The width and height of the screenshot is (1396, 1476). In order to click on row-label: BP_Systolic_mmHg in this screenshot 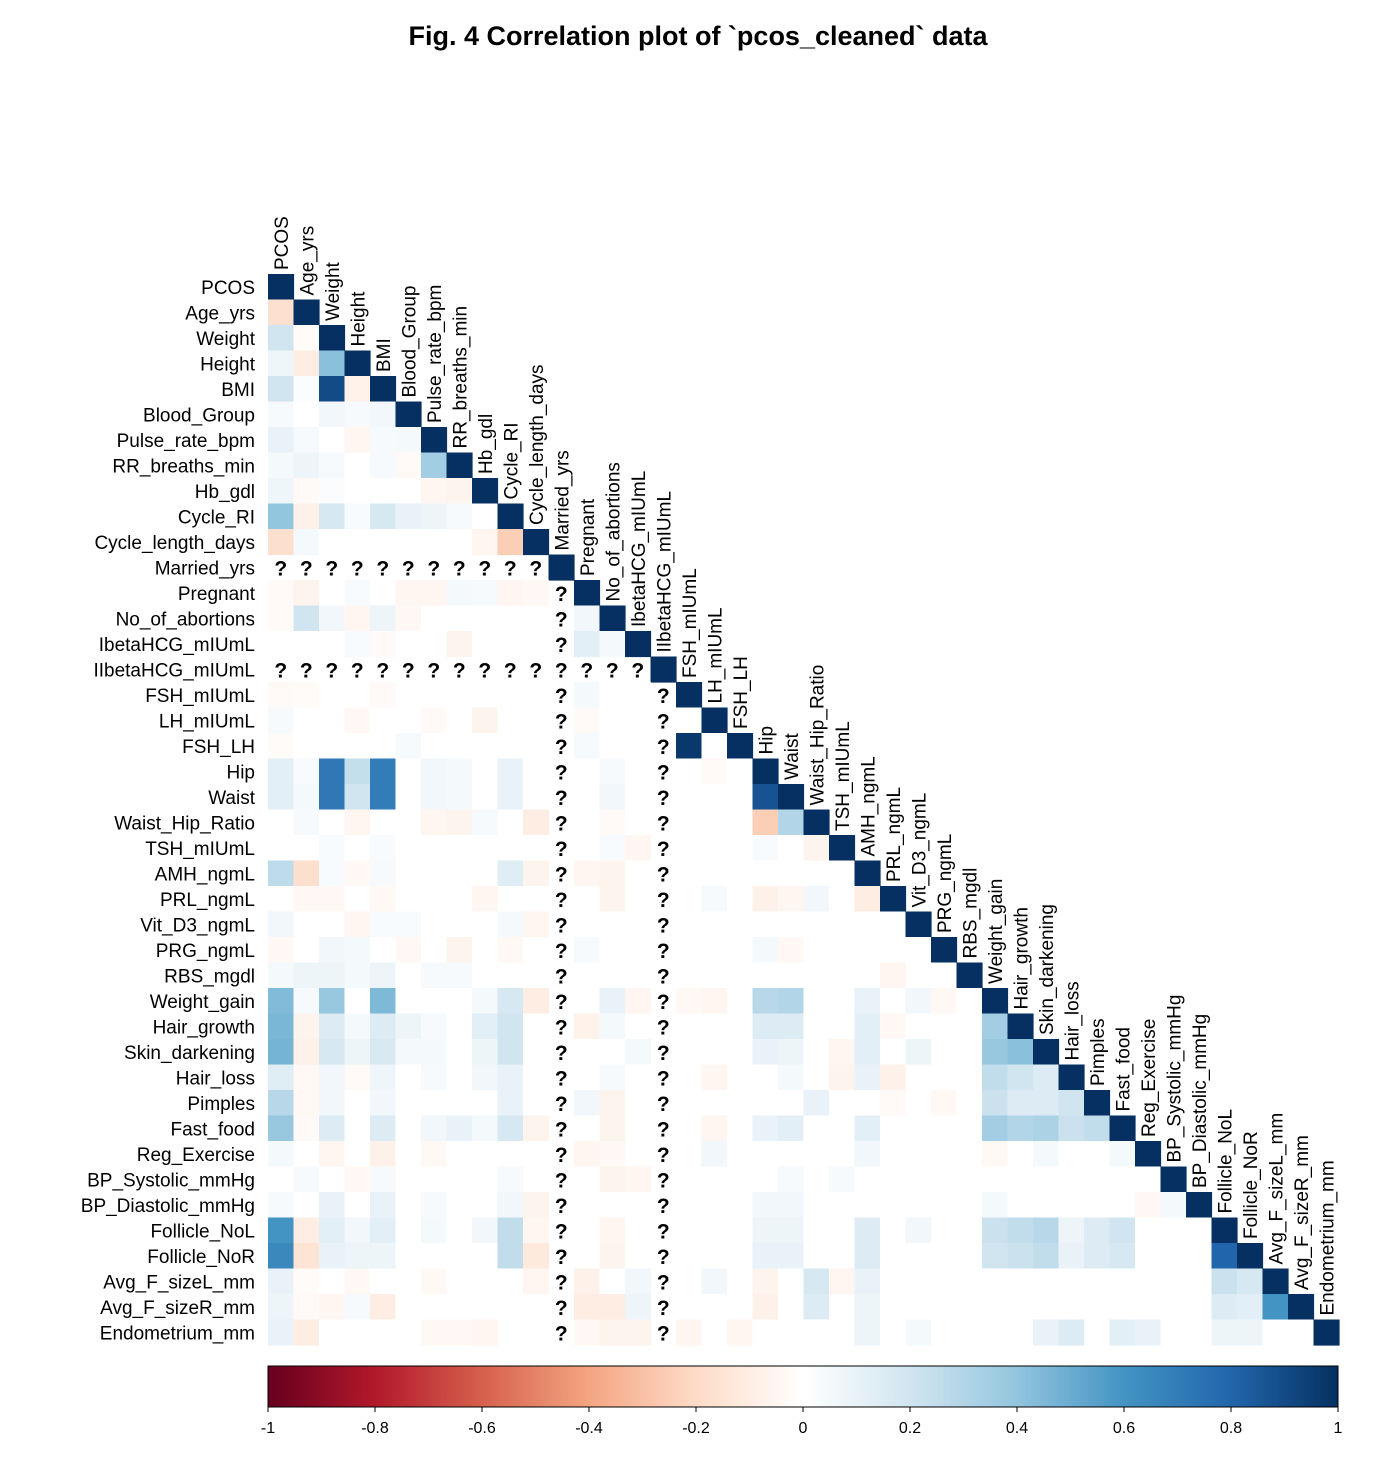, I will do `click(171, 1180)`.